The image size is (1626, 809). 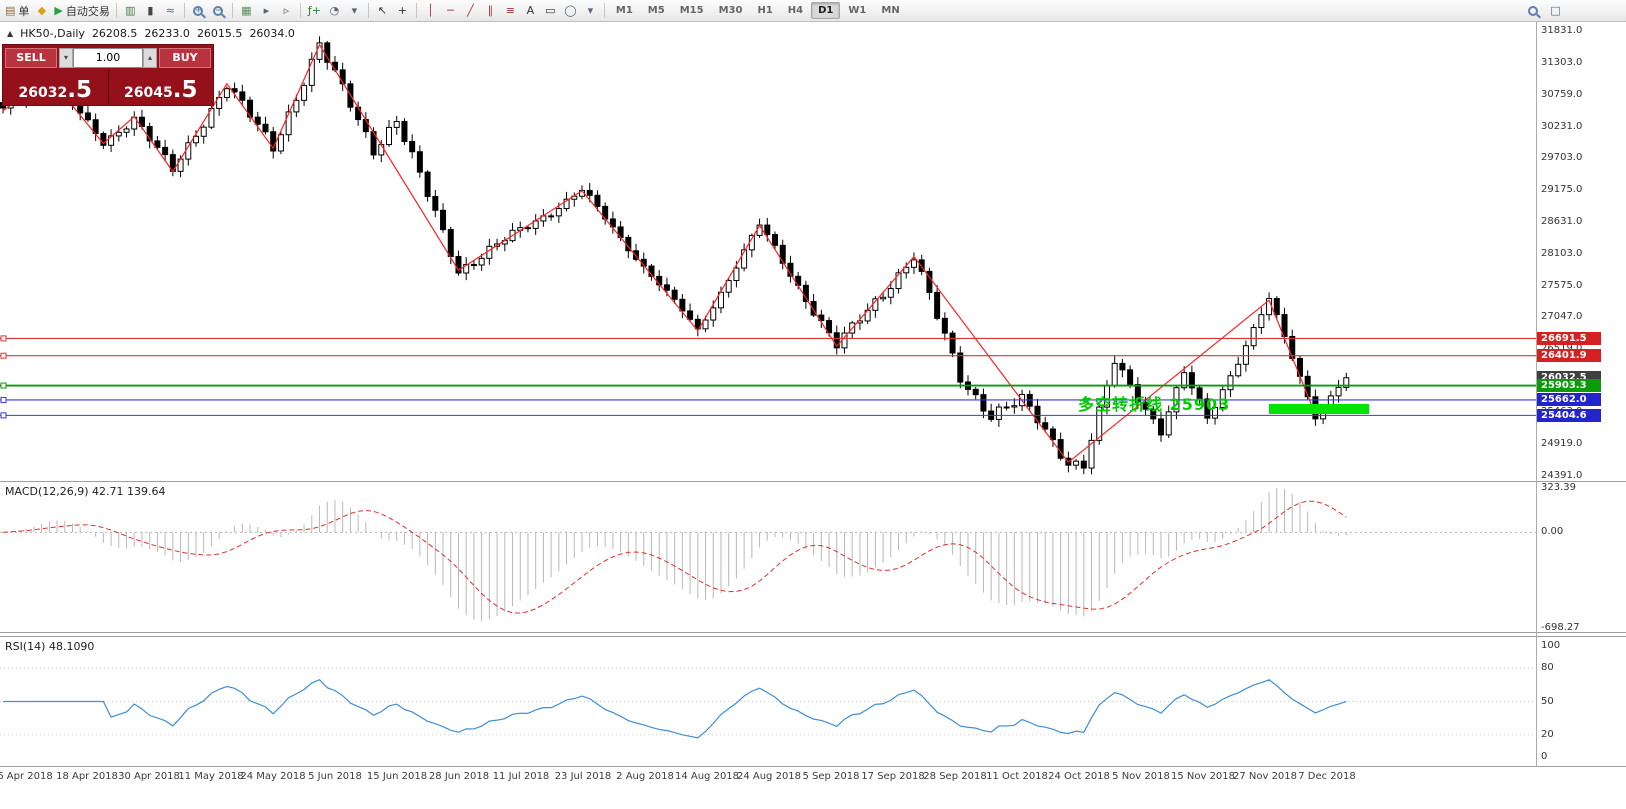 What do you see at coordinates (170, 11) in the screenshot?
I see `line-chart-icon: ≈` at bounding box center [170, 11].